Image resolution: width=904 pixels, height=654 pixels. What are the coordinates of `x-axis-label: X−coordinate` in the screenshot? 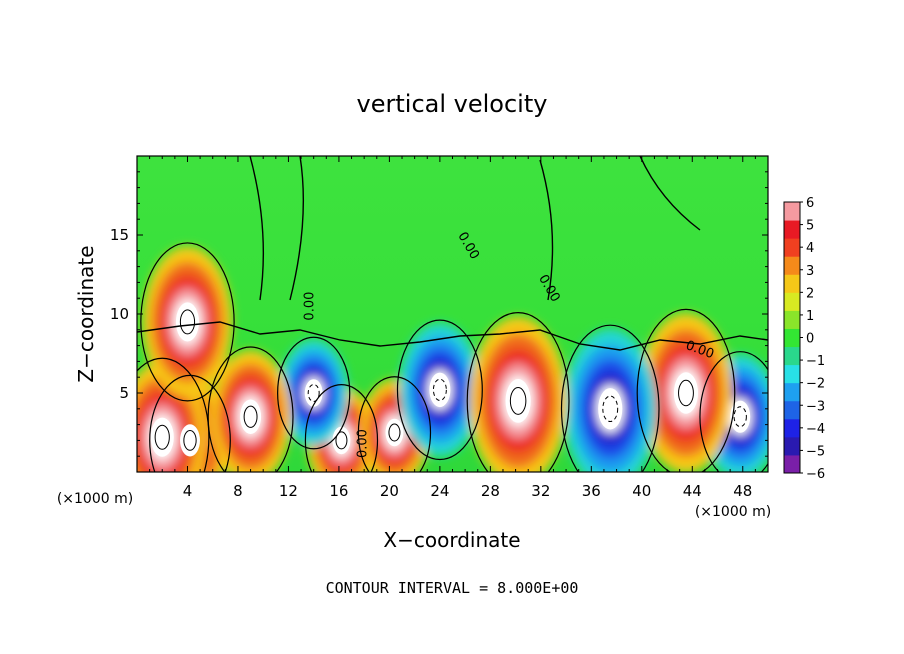 It's located at (451, 540).